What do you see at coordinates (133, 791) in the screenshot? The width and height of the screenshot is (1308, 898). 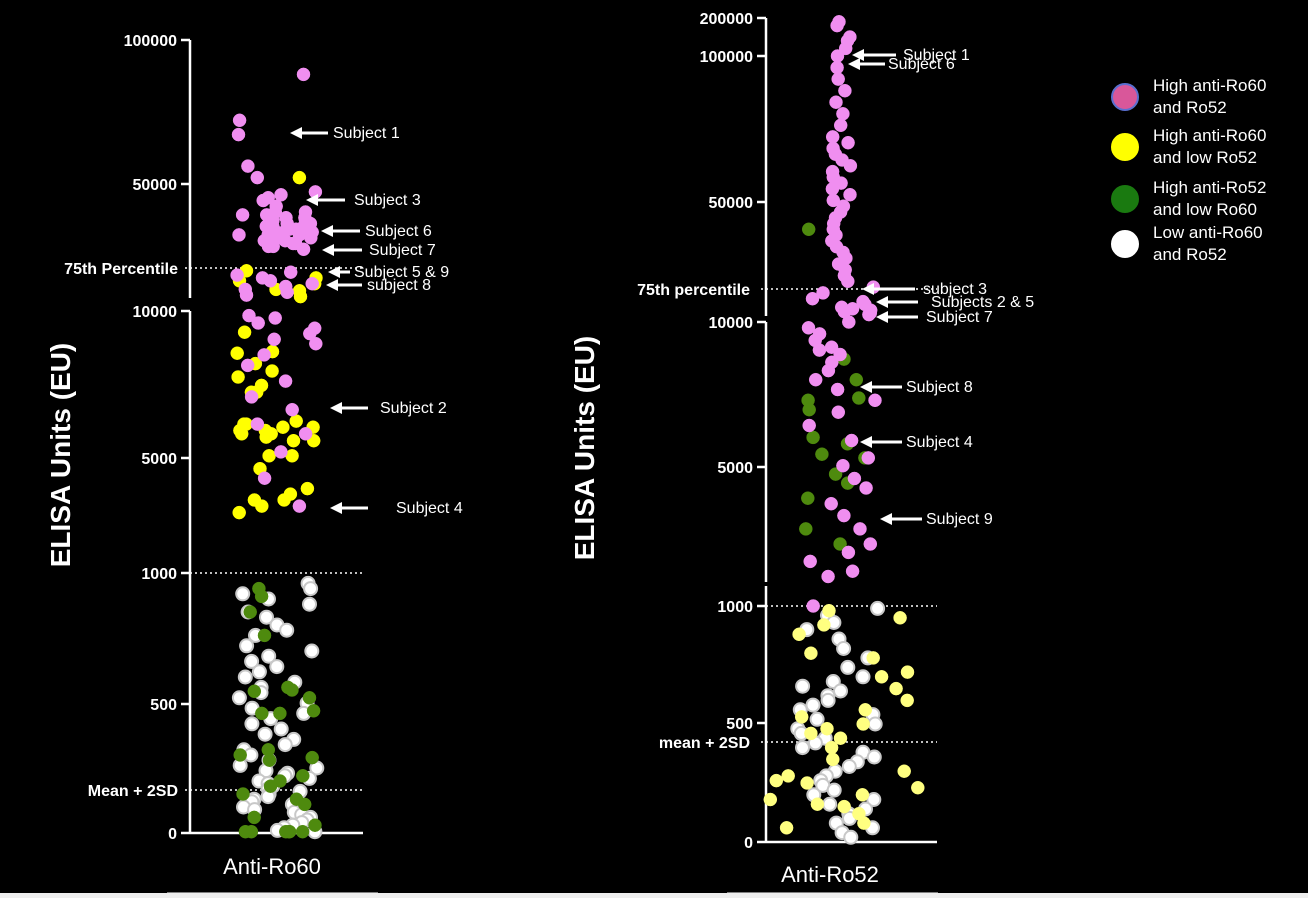 I see `reference-line-label-mean-2sd: Mean + 2SD` at bounding box center [133, 791].